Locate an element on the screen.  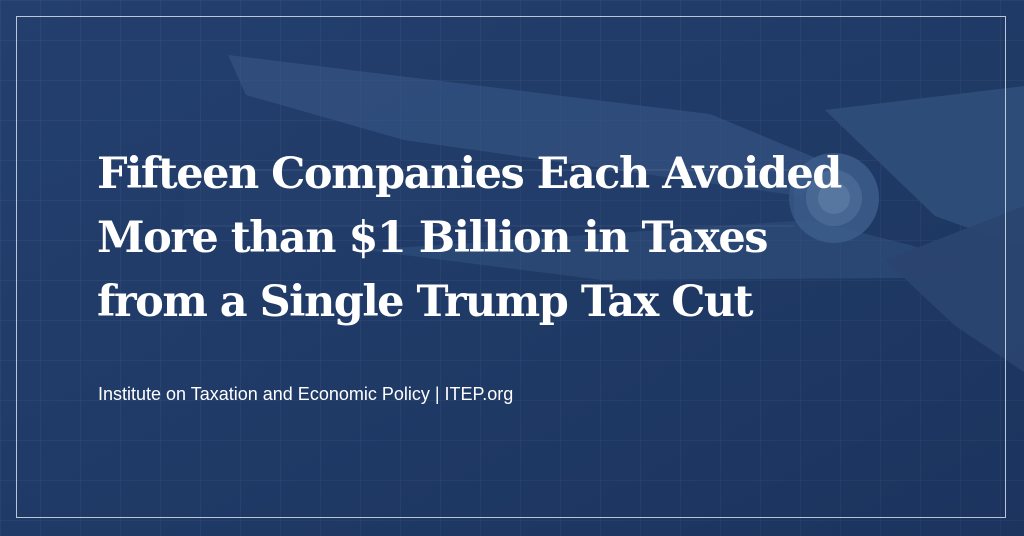
headline-line-3: from a Single Trump Tax Cut is located at coordinates (425, 302).